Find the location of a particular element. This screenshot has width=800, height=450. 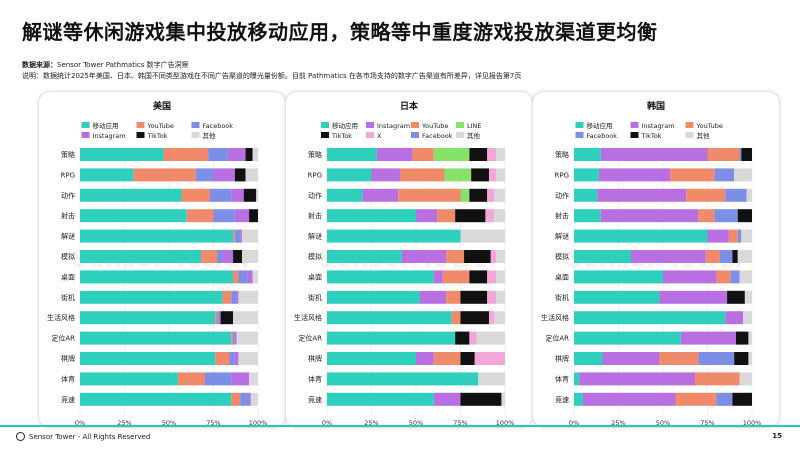

legend-label: TikTok is located at coordinates (651, 136).